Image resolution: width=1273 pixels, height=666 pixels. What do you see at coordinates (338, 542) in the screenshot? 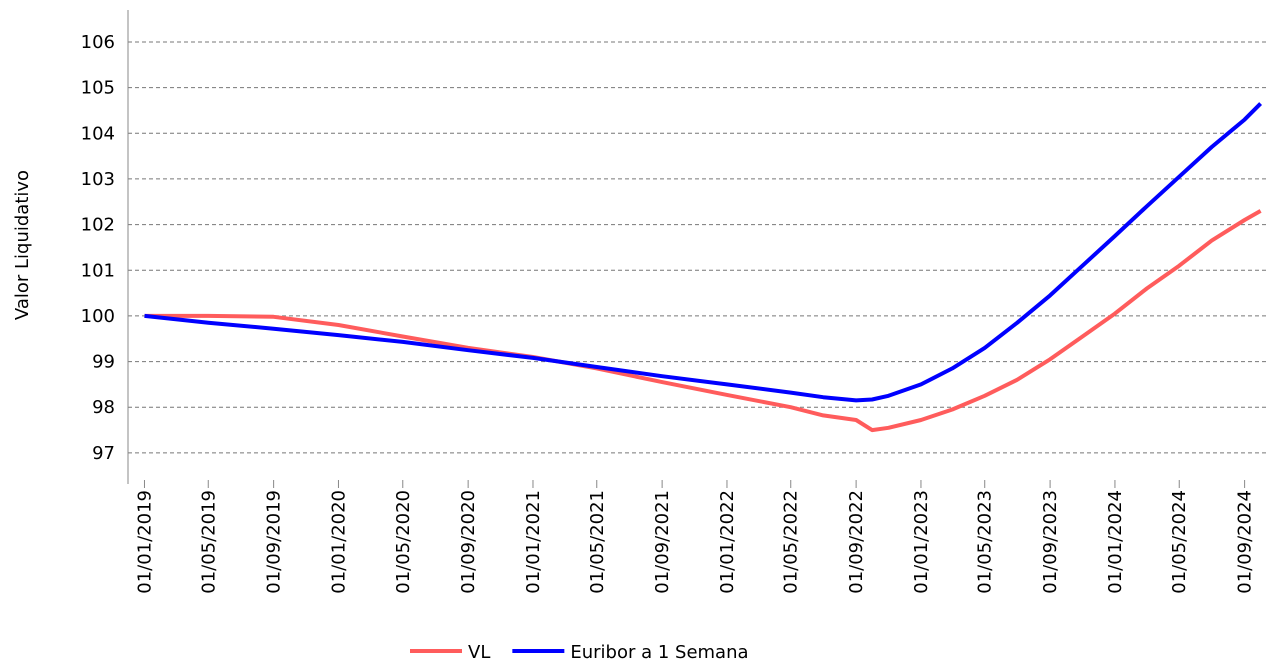
I see `x-tick-label: 01/01/2020` at bounding box center [338, 542].